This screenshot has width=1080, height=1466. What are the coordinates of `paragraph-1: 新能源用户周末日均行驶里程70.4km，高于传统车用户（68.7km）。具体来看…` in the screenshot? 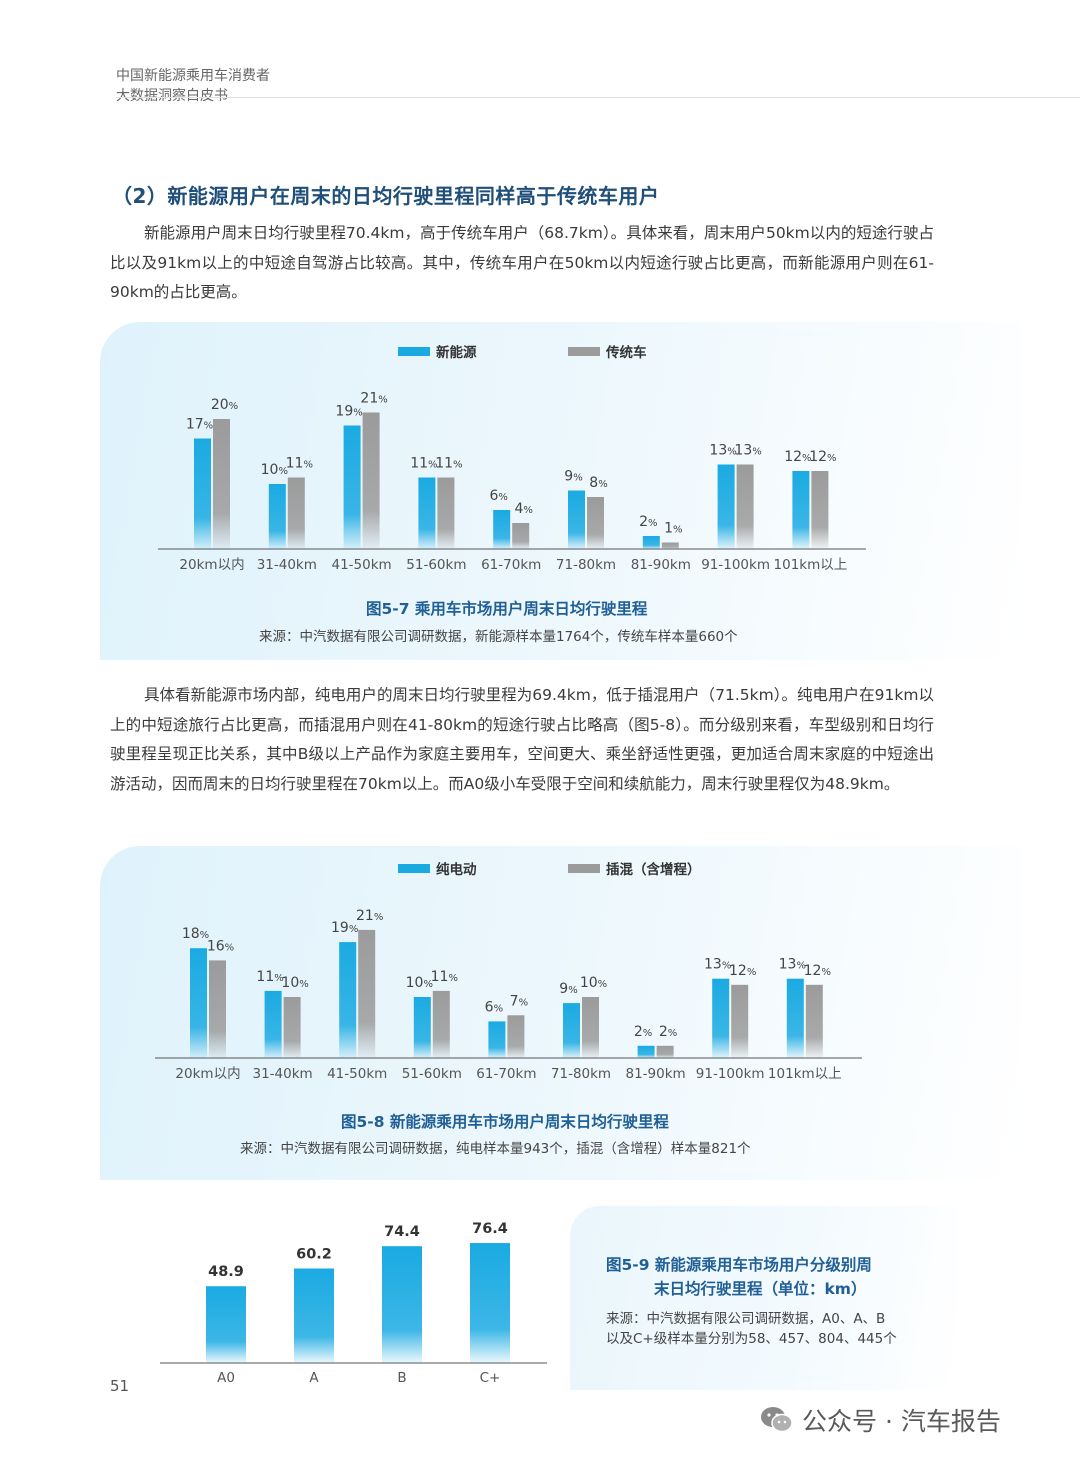 It's located at (522, 262).